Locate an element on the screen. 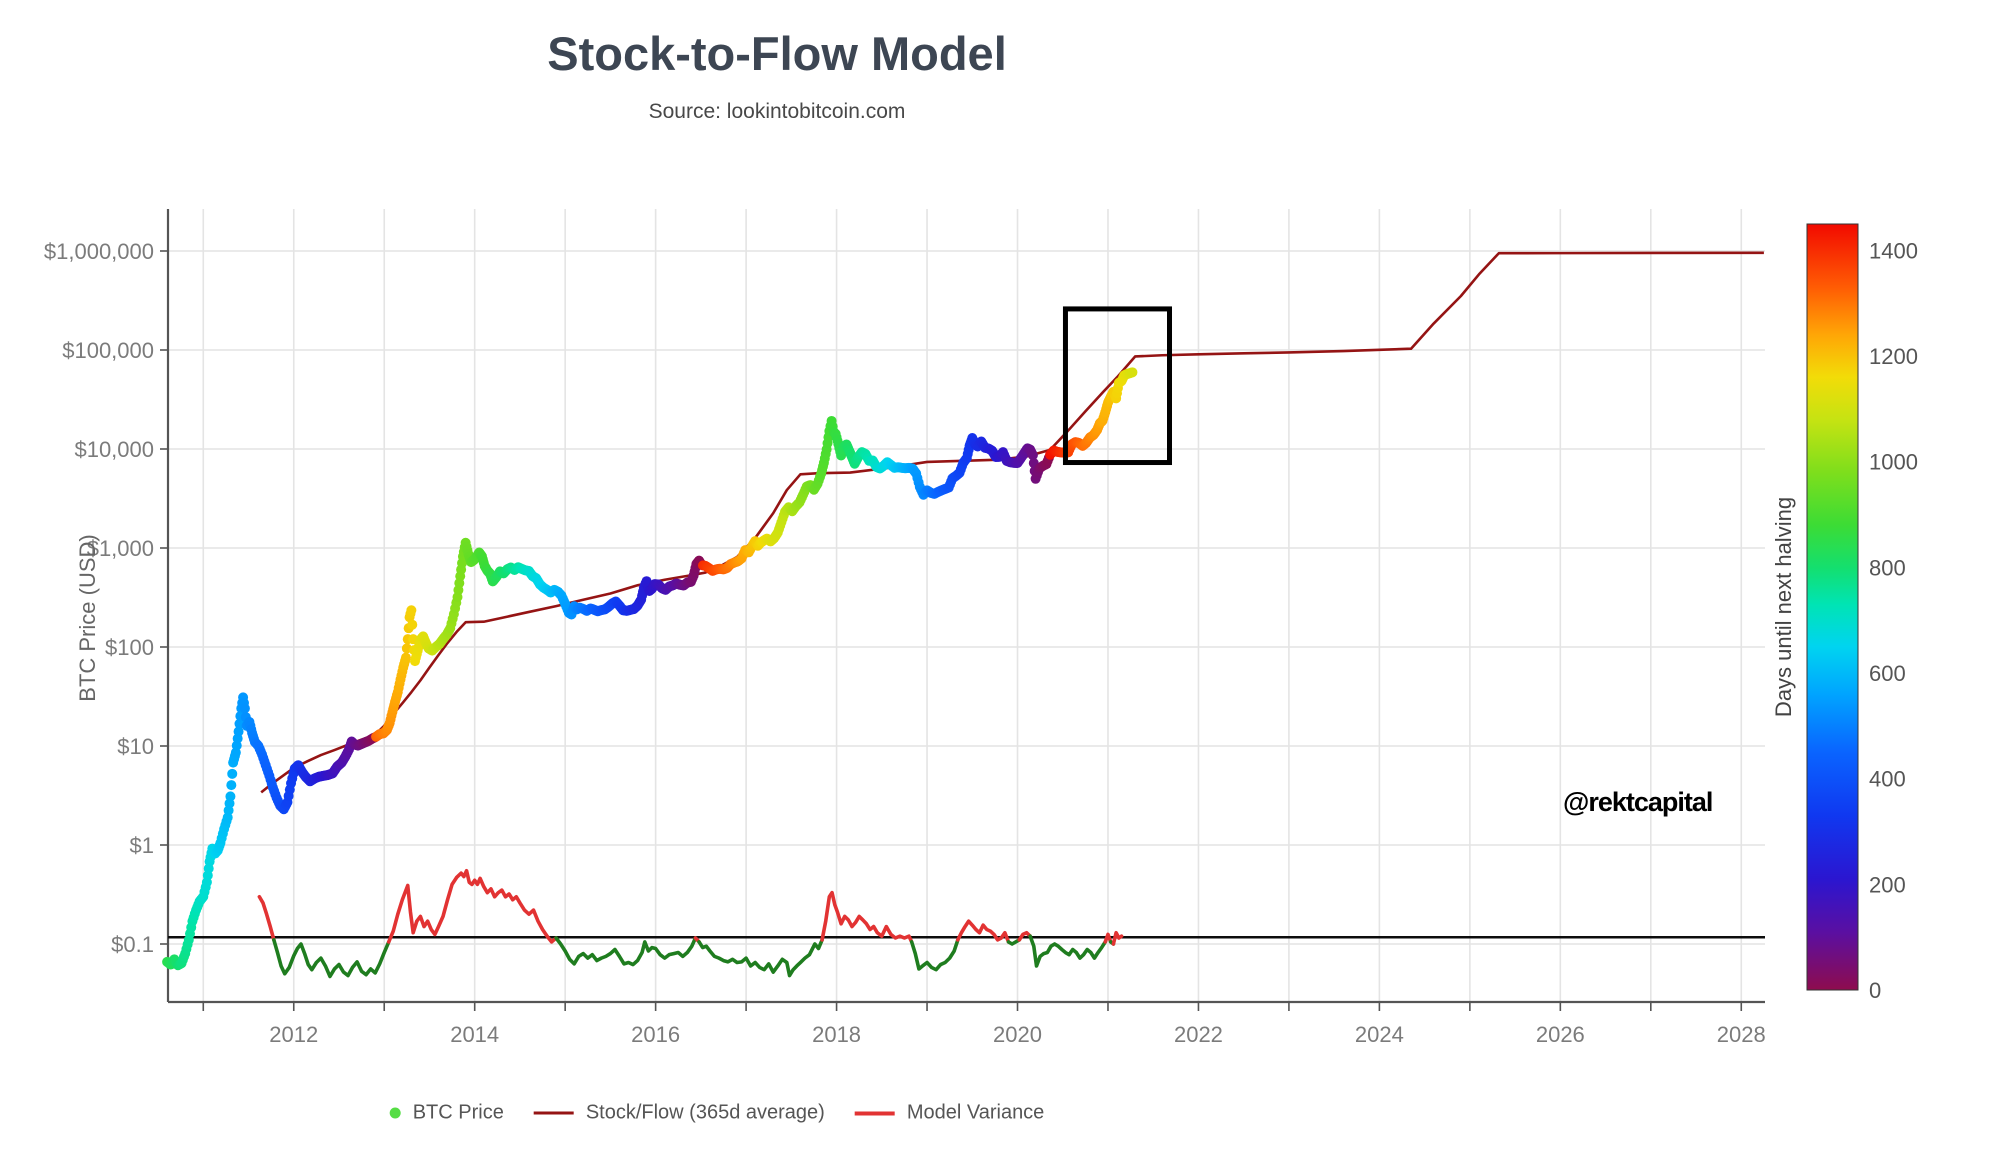 The width and height of the screenshot is (2000, 1159). colorbar-tick-label: 200 is located at coordinates (1887, 884).